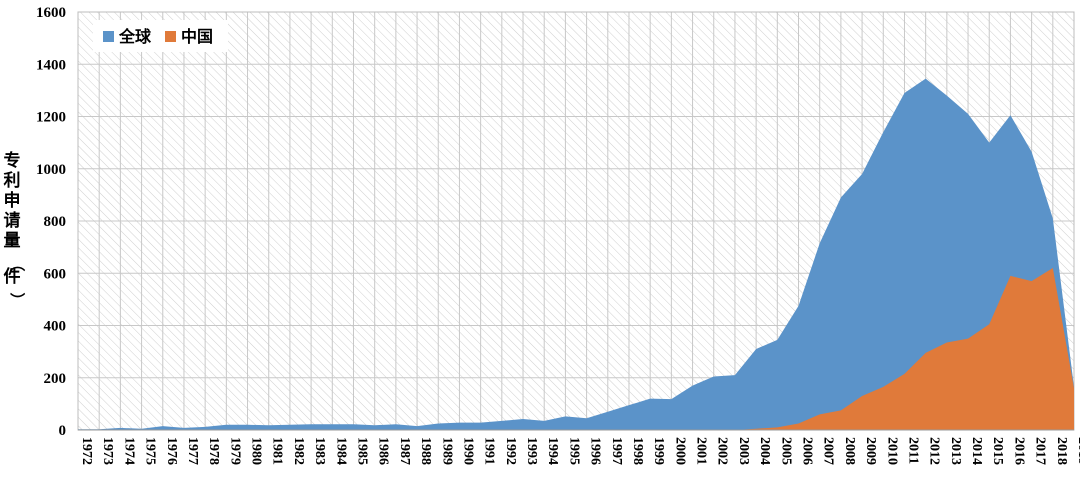  I want to click on y-axis-label-char: 量, so click(12, 240).